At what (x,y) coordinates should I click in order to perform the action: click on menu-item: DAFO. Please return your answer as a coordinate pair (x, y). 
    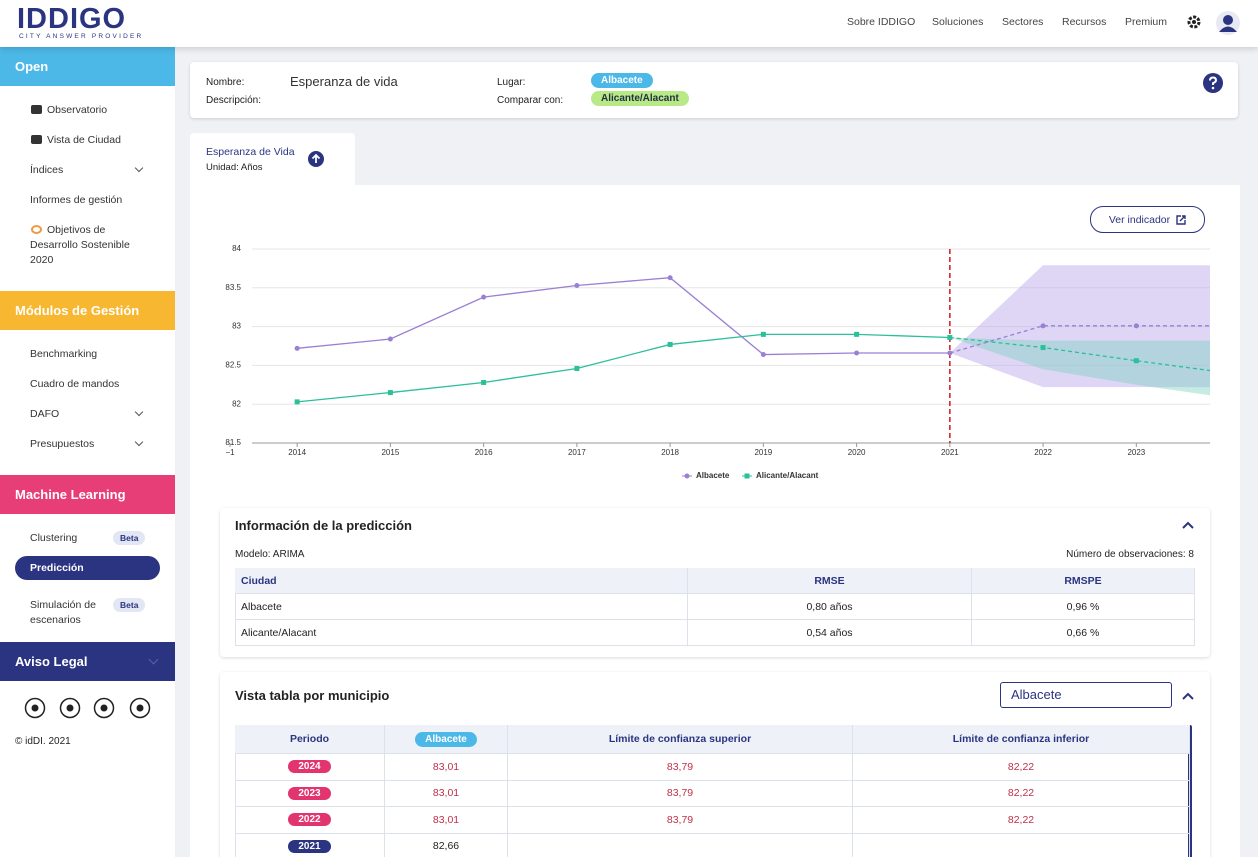
    Looking at the image, I should click on (45, 414).